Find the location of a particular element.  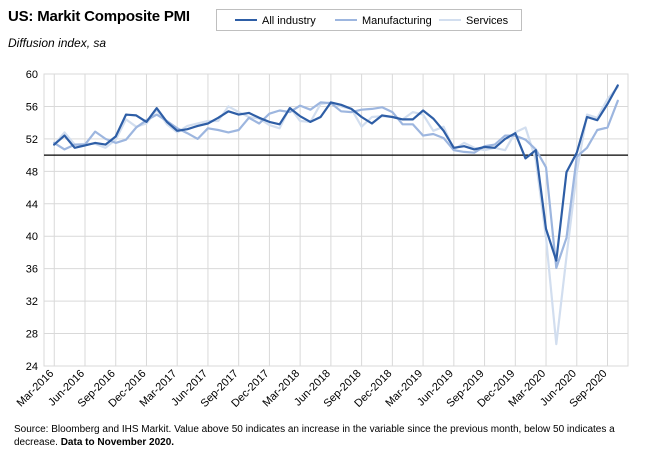

chart-subtitle: Diffusion index, sa is located at coordinates (57, 43).